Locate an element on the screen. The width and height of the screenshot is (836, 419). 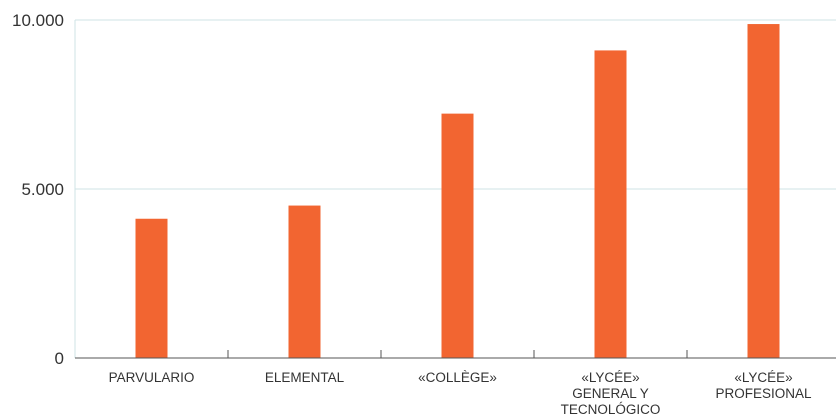
y-tick-label: 5.000 is located at coordinates (42, 189).